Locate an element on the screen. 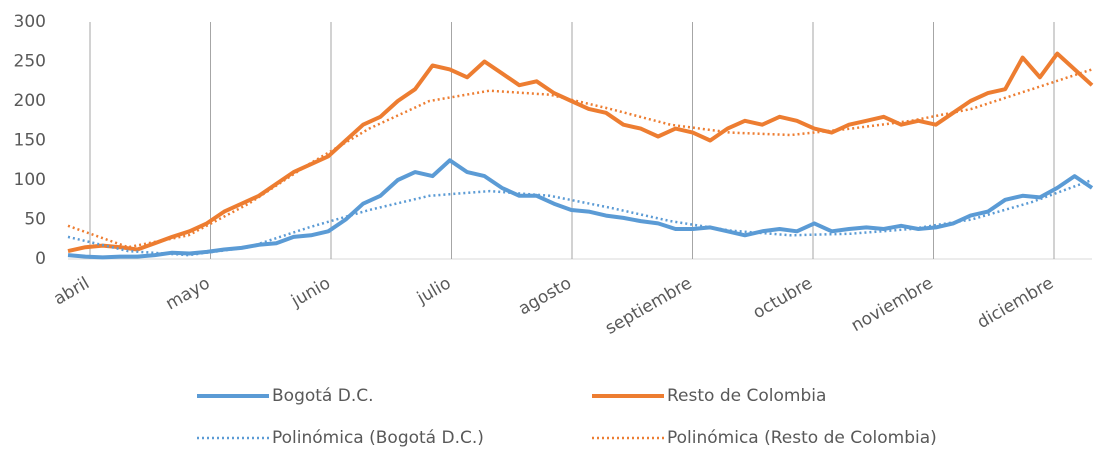  x-tick-label: agosto is located at coordinates (545, 296).